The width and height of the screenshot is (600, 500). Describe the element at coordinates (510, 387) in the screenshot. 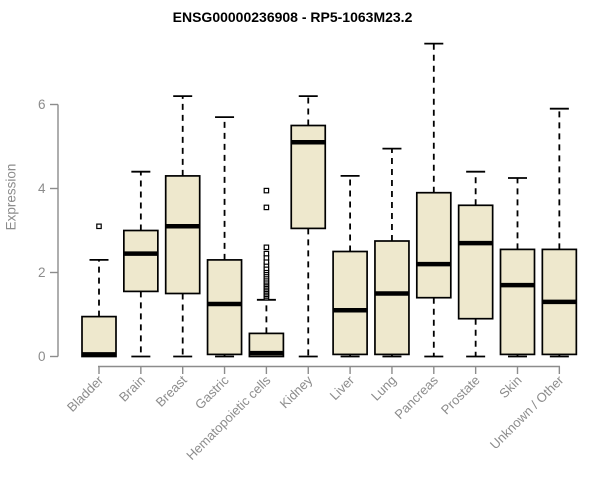

I see `x-tick-label-skin: Skin` at that location.